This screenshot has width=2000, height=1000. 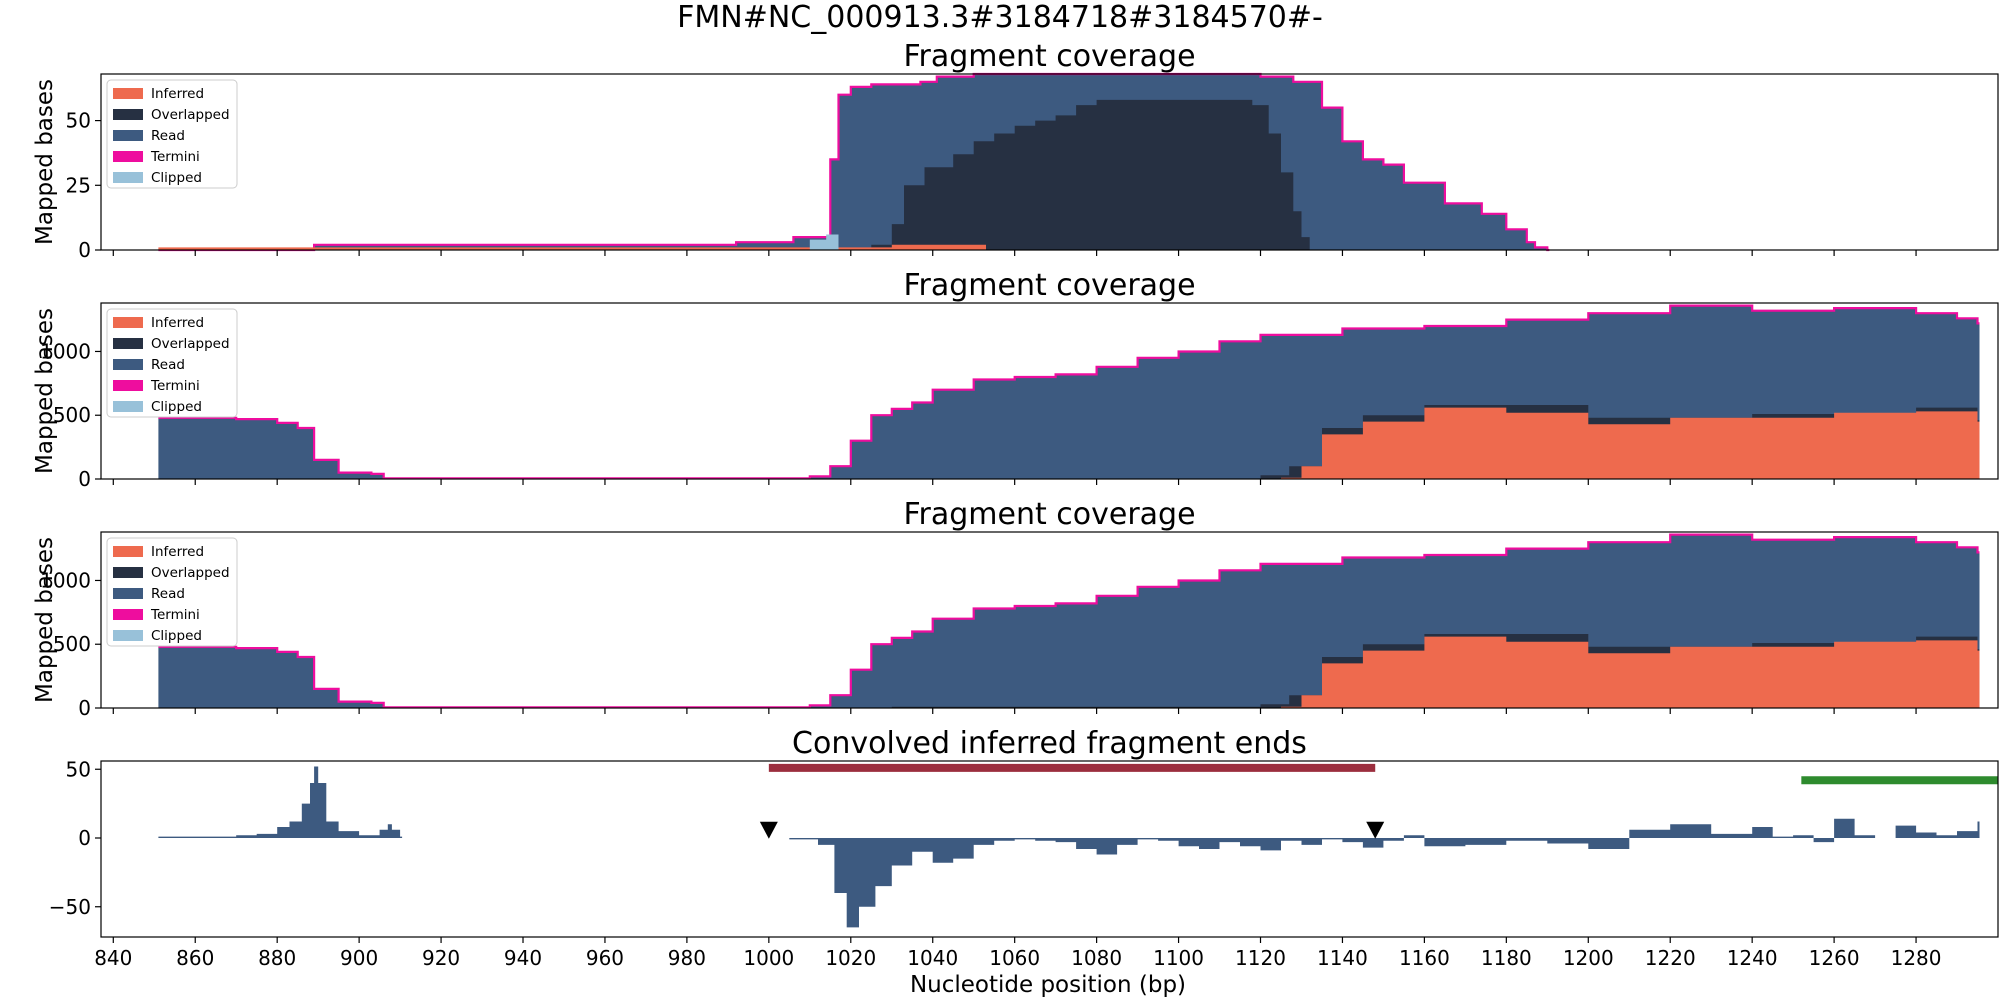 What do you see at coordinates (277, 958) in the screenshot?
I see `x-tick-label: 880` at bounding box center [277, 958].